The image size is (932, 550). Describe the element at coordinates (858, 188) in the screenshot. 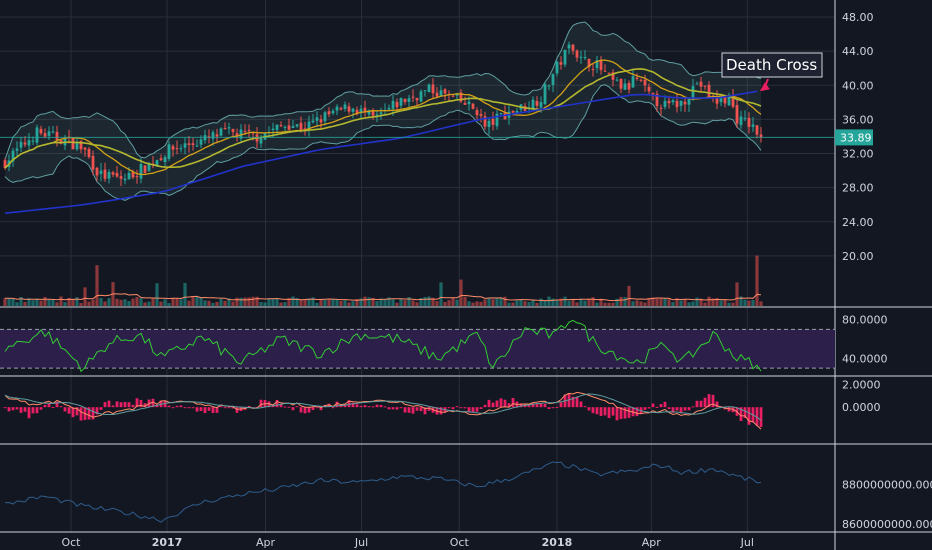

I see `price-tick-label: 28.00` at that location.